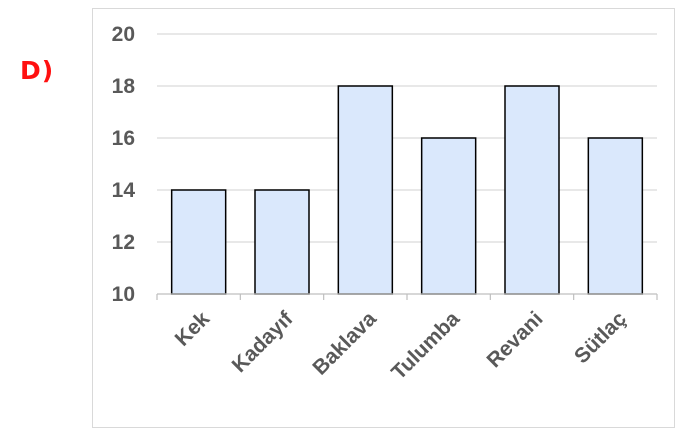  What do you see at coordinates (425, 345) in the screenshot?
I see `x-category-label: Tulumba` at bounding box center [425, 345].